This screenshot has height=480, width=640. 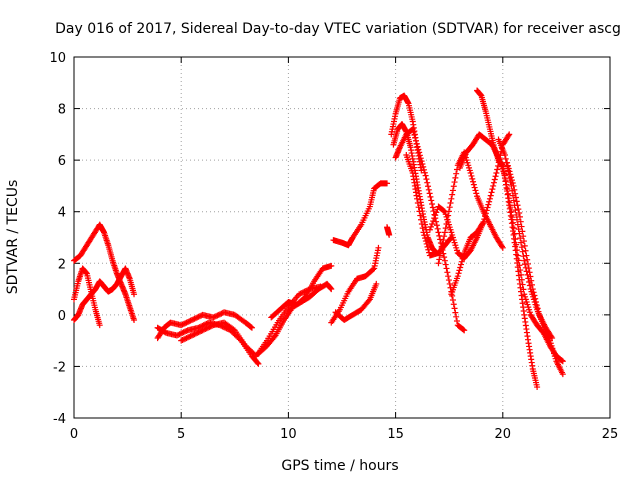 I want to click on series-trace-g, so click(x=295, y=318).